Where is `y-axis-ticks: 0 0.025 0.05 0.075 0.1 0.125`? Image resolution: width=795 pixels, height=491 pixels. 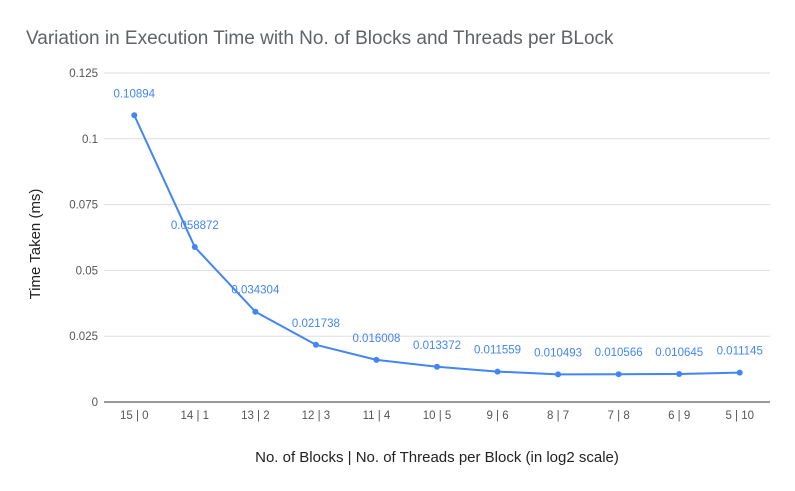
y-axis-ticks: 0 0.025 0.05 0.075 0.1 0.125 is located at coordinates (83, 238).